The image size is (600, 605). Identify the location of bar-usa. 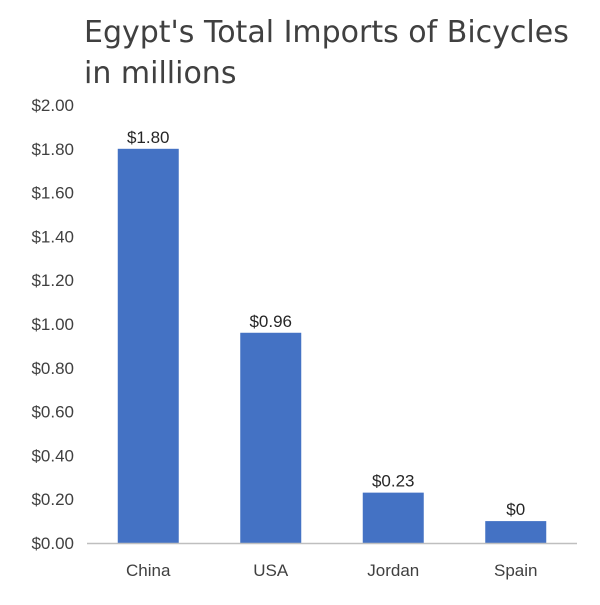
(271, 437).